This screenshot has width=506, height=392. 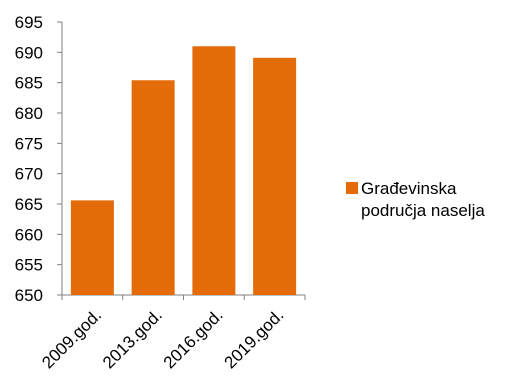 What do you see at coordinates (423, 199) in the screenshot?
I see `legend-label: Građevinska područja naselja` at bounding box center [423, 199].